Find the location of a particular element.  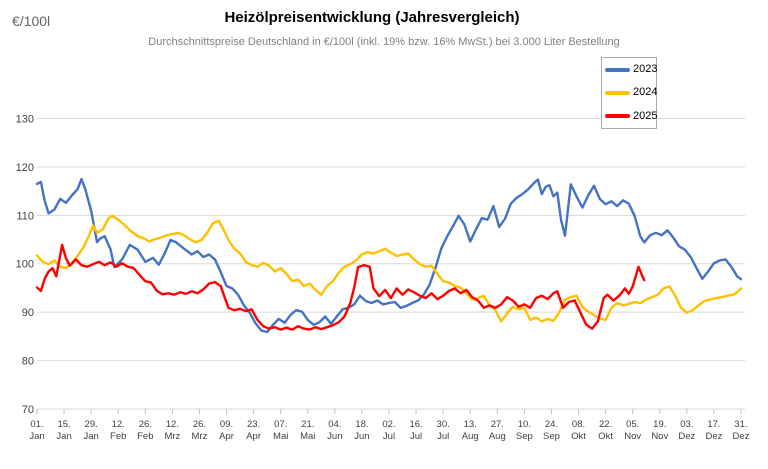

x-tick-label-day: 17. is located at coordinates (713, 424).